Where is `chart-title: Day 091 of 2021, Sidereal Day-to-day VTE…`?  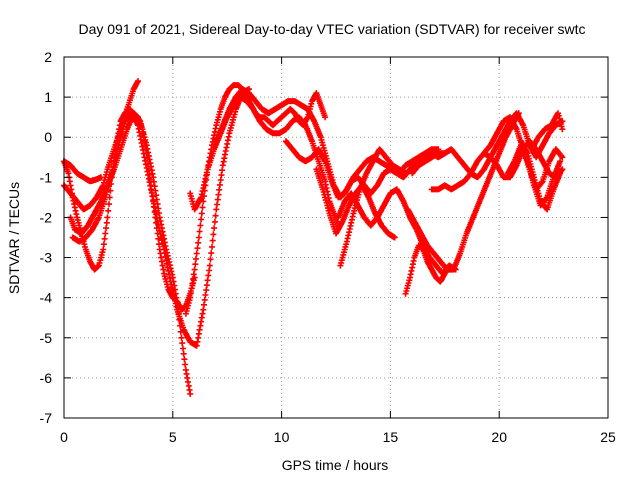
chart-title: Day 091 of 2021, Sidereal Day-to-day VTE… is located at coordinates (331, 29).